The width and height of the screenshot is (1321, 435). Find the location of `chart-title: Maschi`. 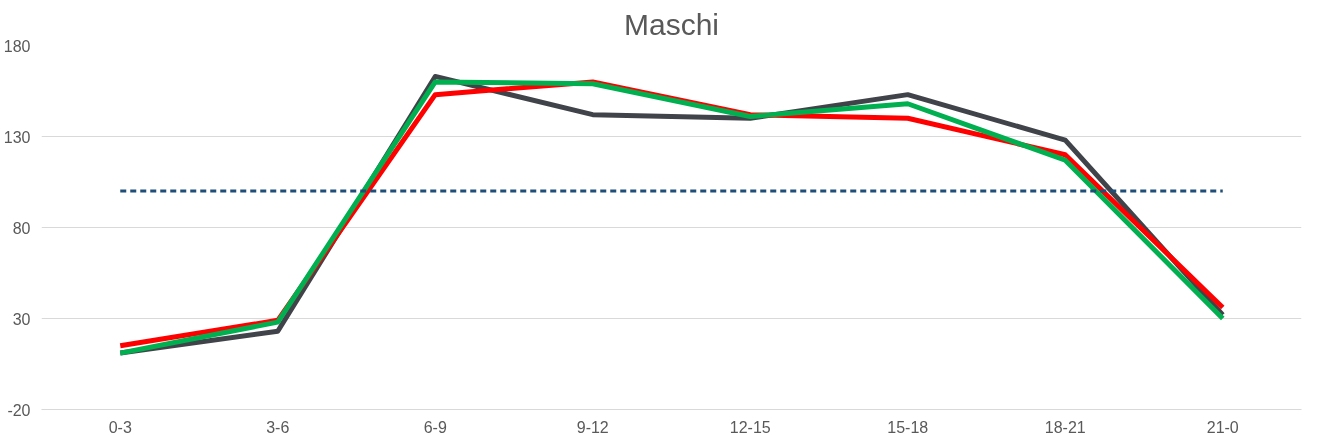

chart-title: Maschi is located at coordinates (671, 24).